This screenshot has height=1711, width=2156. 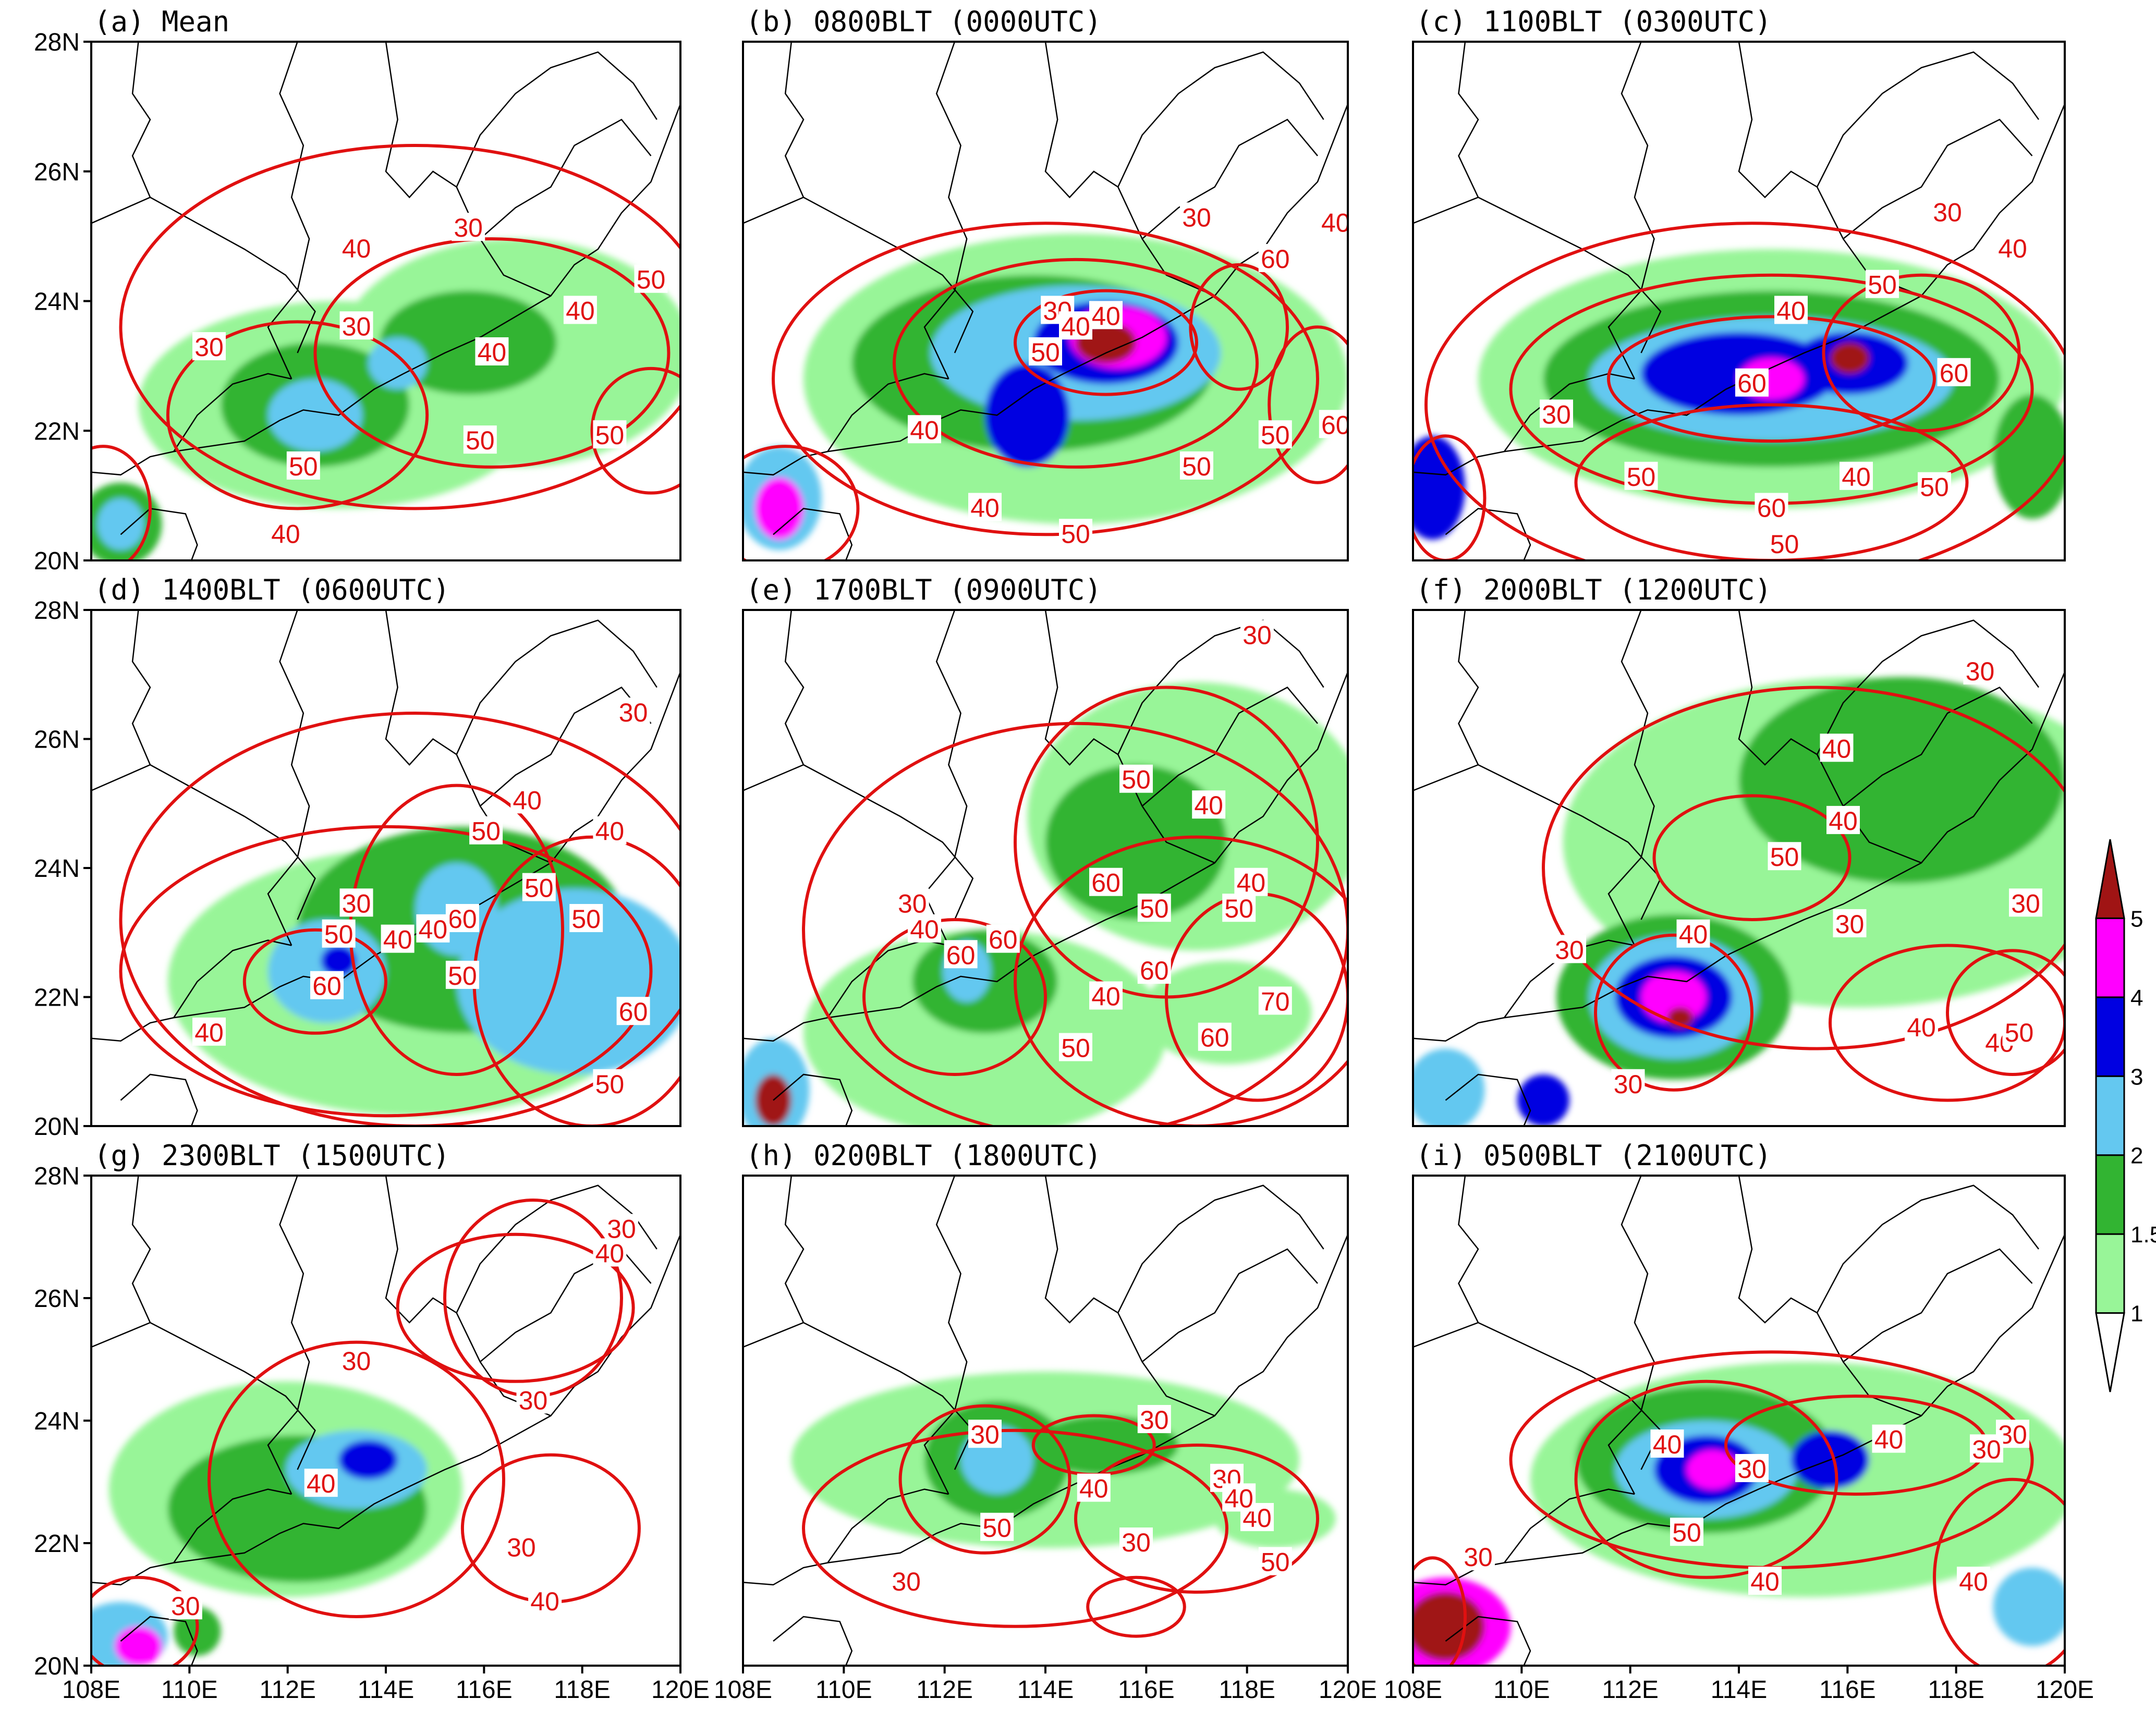 What do you see at coordinates (2125, 1115) in the screenshot?
I see `colorbar: 1 1.5 2 3 4 5` at bounding box center [2125, 1115].